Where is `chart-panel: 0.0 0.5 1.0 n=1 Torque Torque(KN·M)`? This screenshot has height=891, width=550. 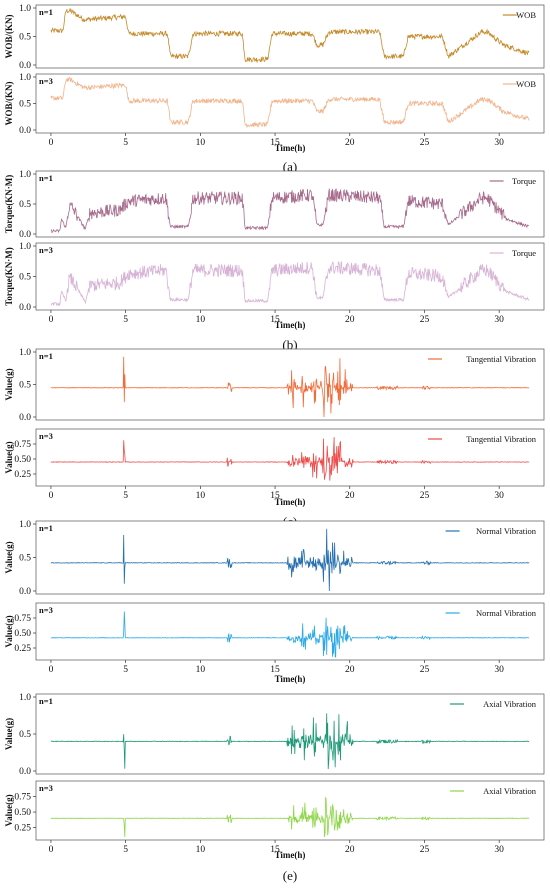
chart-panel: 0.0 0.5 1.0 n=1 Torque Torque(KN·M) is located at coordinates (274, 205).